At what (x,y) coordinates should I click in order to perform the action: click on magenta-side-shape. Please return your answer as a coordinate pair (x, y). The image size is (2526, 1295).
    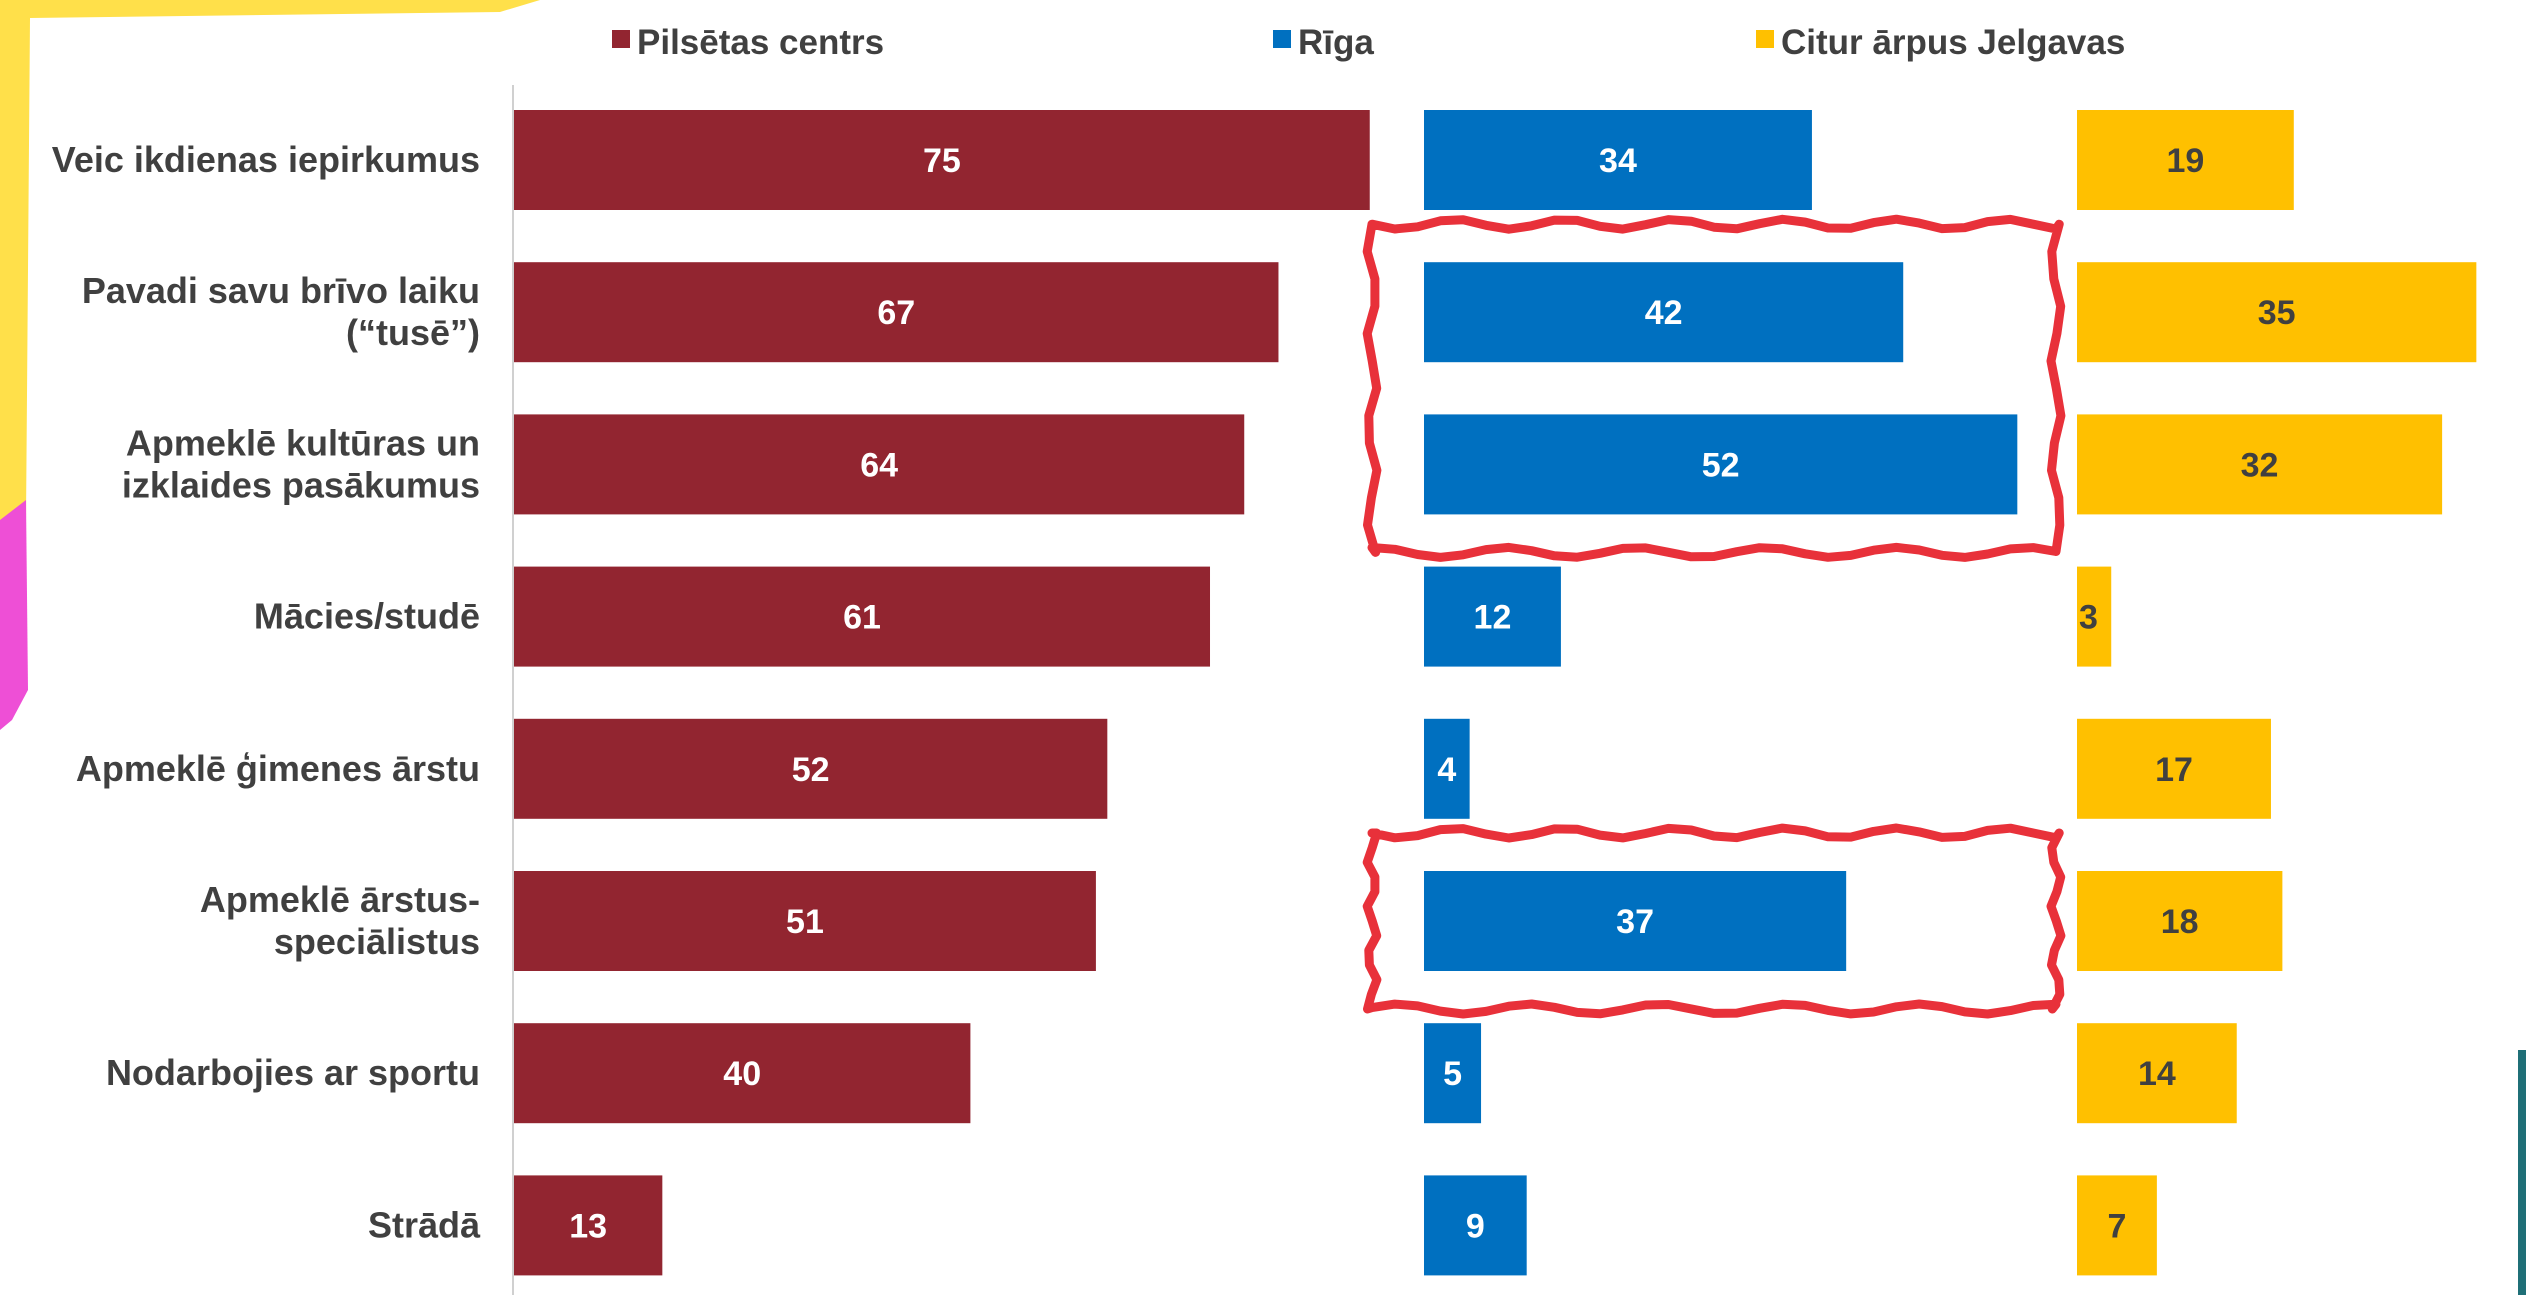
    Looking at the image, I should click on (14, 615).